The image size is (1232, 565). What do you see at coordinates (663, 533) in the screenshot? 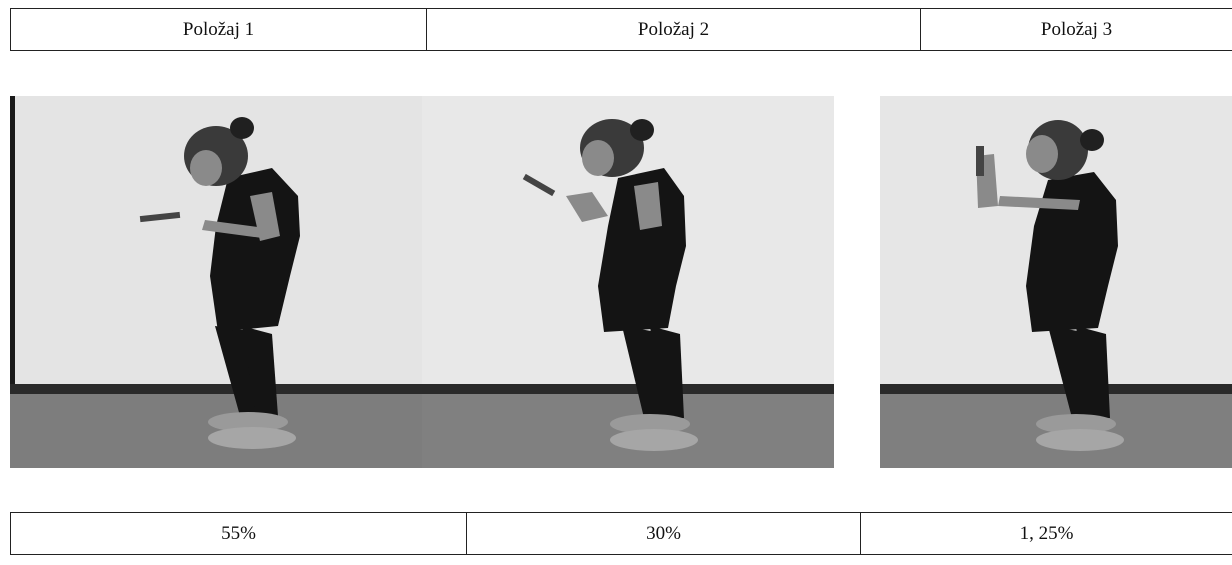
I see `position-2-percentage: 30%` at bounding box center [663, 533].